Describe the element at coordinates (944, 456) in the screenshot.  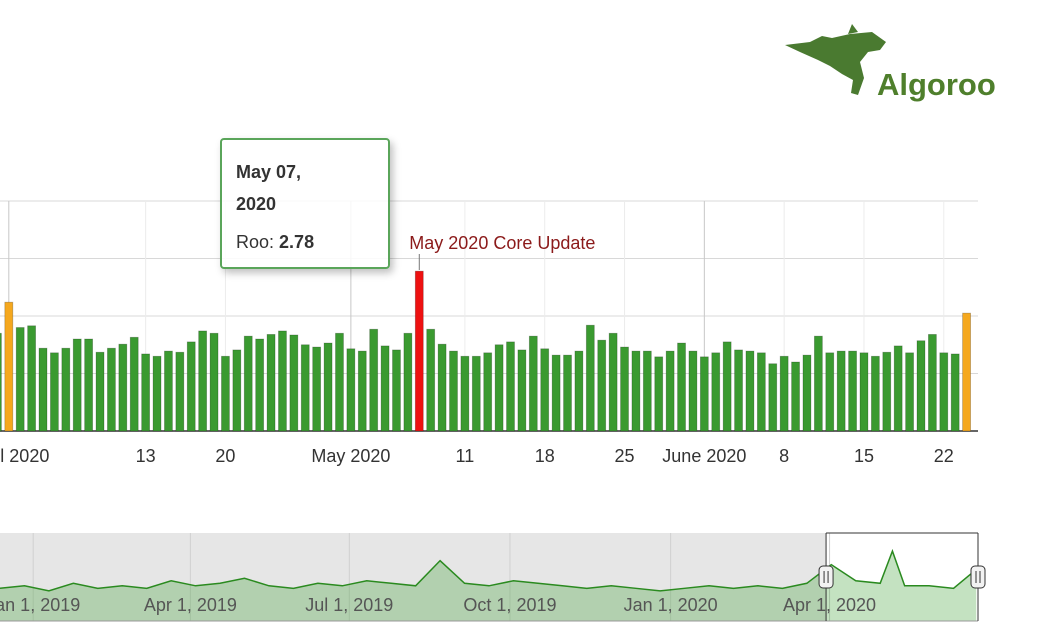
I see `x-tick-label: 22` at that location.